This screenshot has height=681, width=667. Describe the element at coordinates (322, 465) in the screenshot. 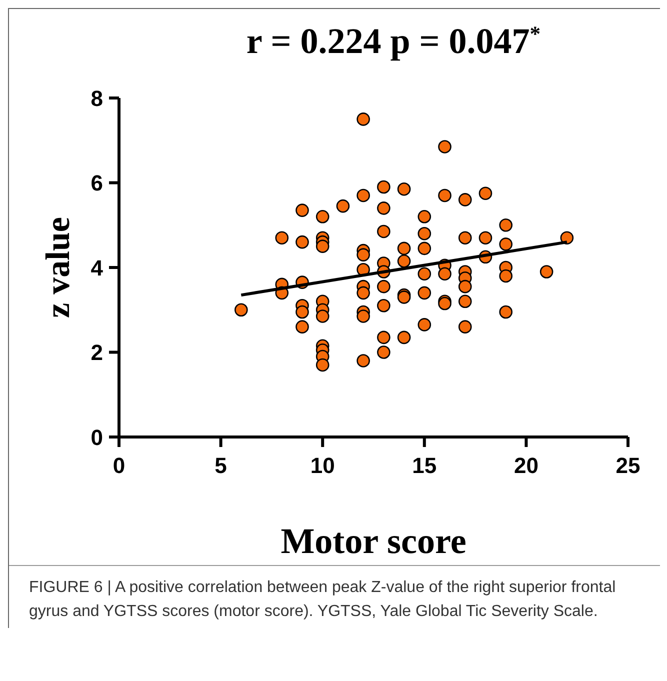

I see `x-tick-label: 10` at that location.